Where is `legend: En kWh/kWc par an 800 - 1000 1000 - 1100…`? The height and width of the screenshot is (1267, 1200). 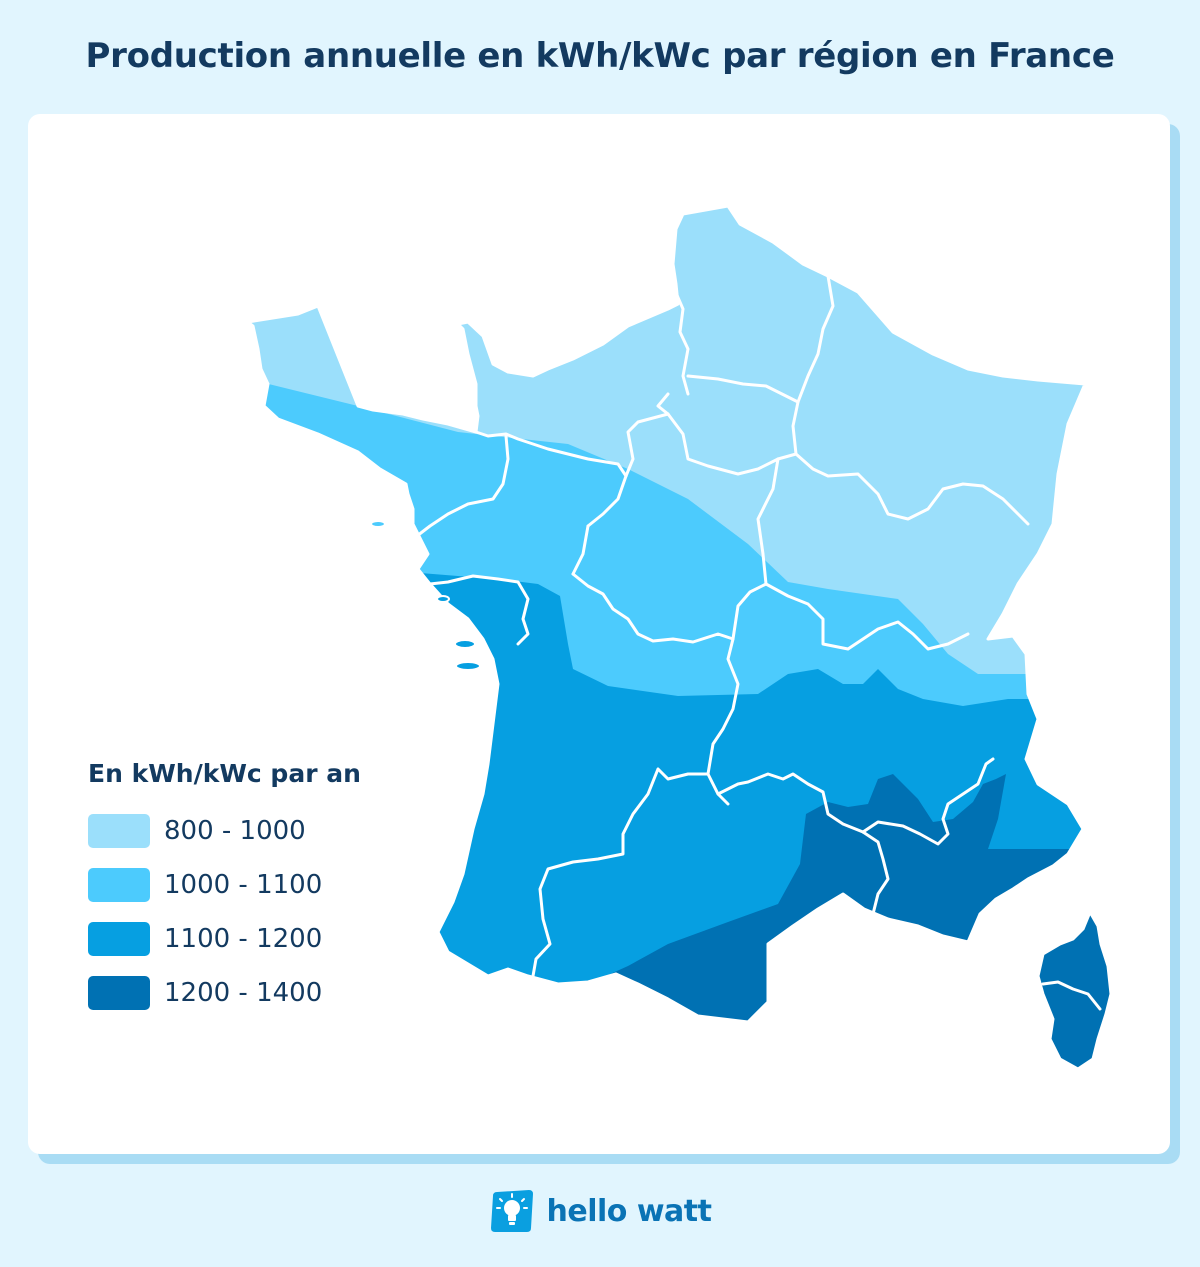 legend: En kWh/kWc par an 800 - 1000 1000 - 1100… is located at coordinates (224, 894).